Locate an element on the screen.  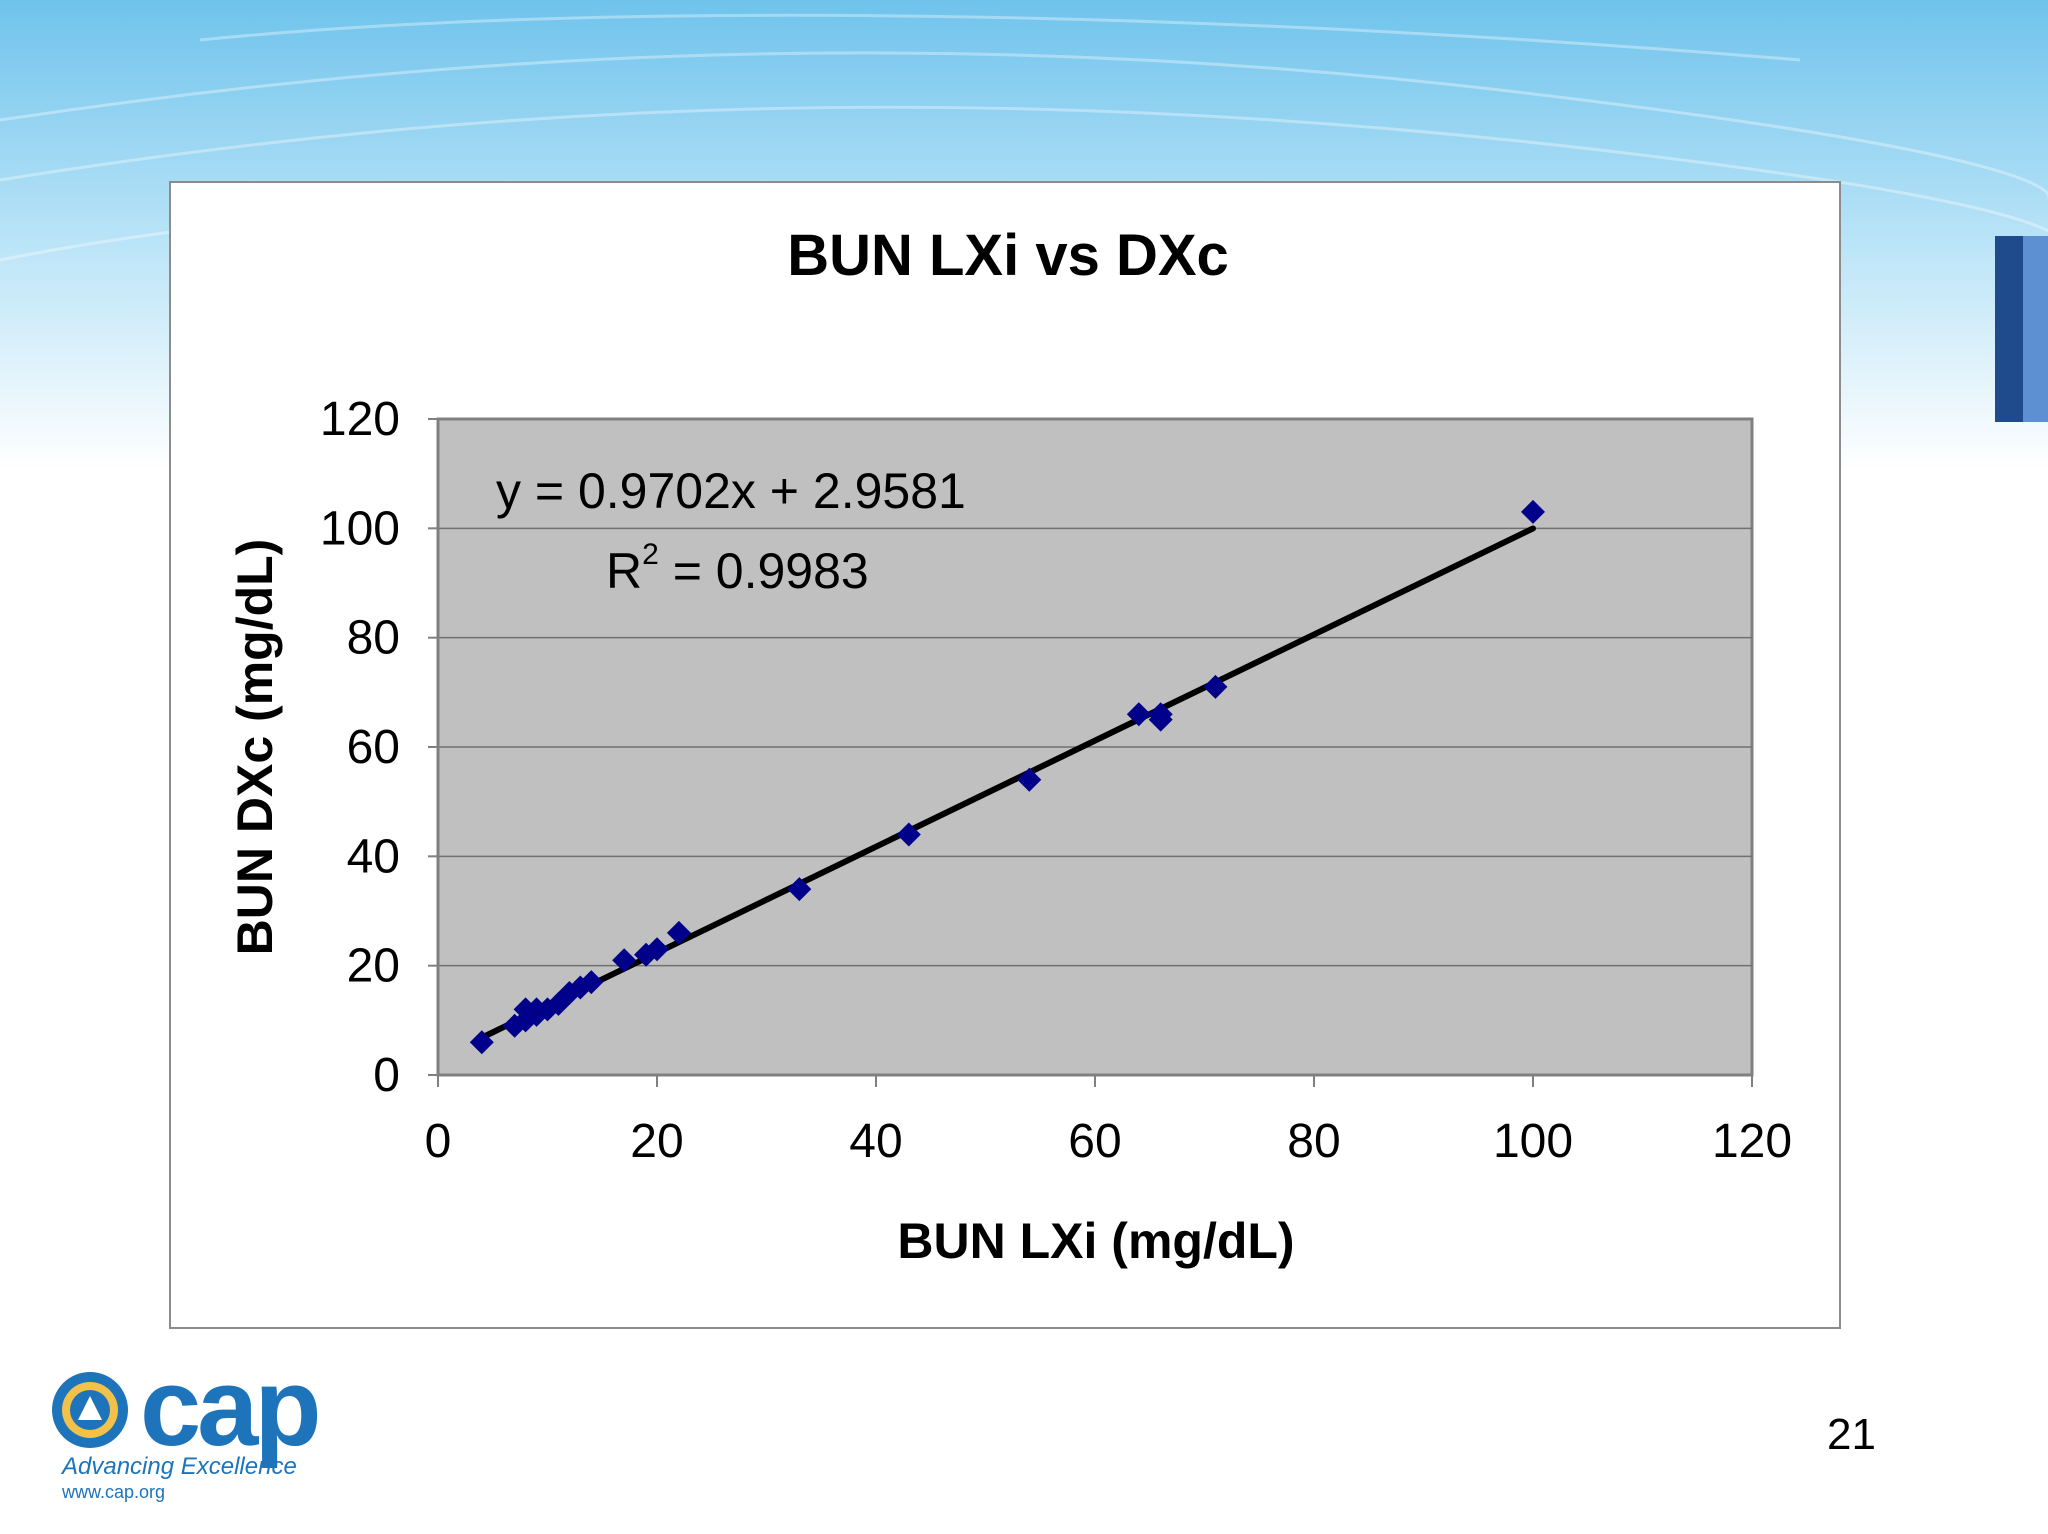
x-tick-label-60: 60 is located at coordinates (1094, 1141).